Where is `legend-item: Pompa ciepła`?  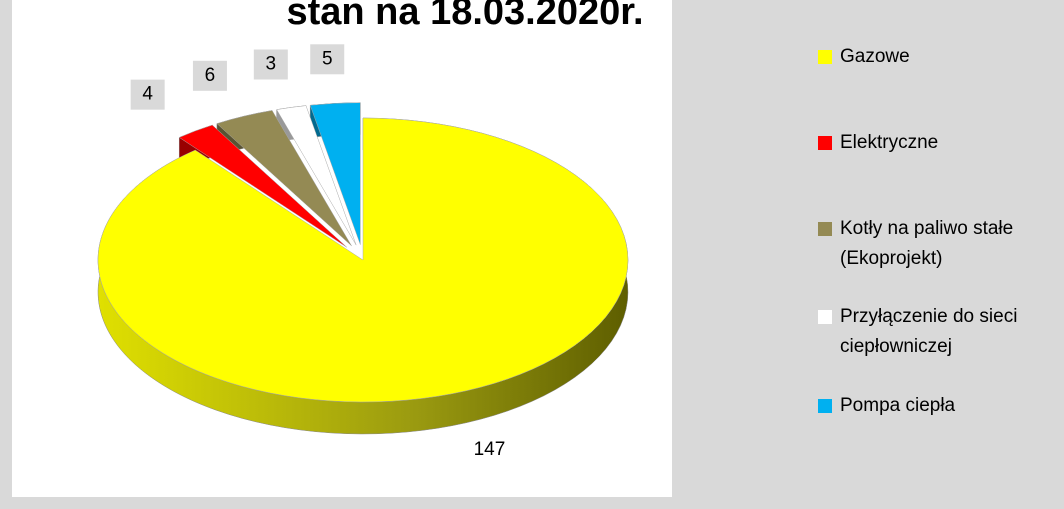
legend-item: Pompa ciepła is located at coordinates (941, 406).